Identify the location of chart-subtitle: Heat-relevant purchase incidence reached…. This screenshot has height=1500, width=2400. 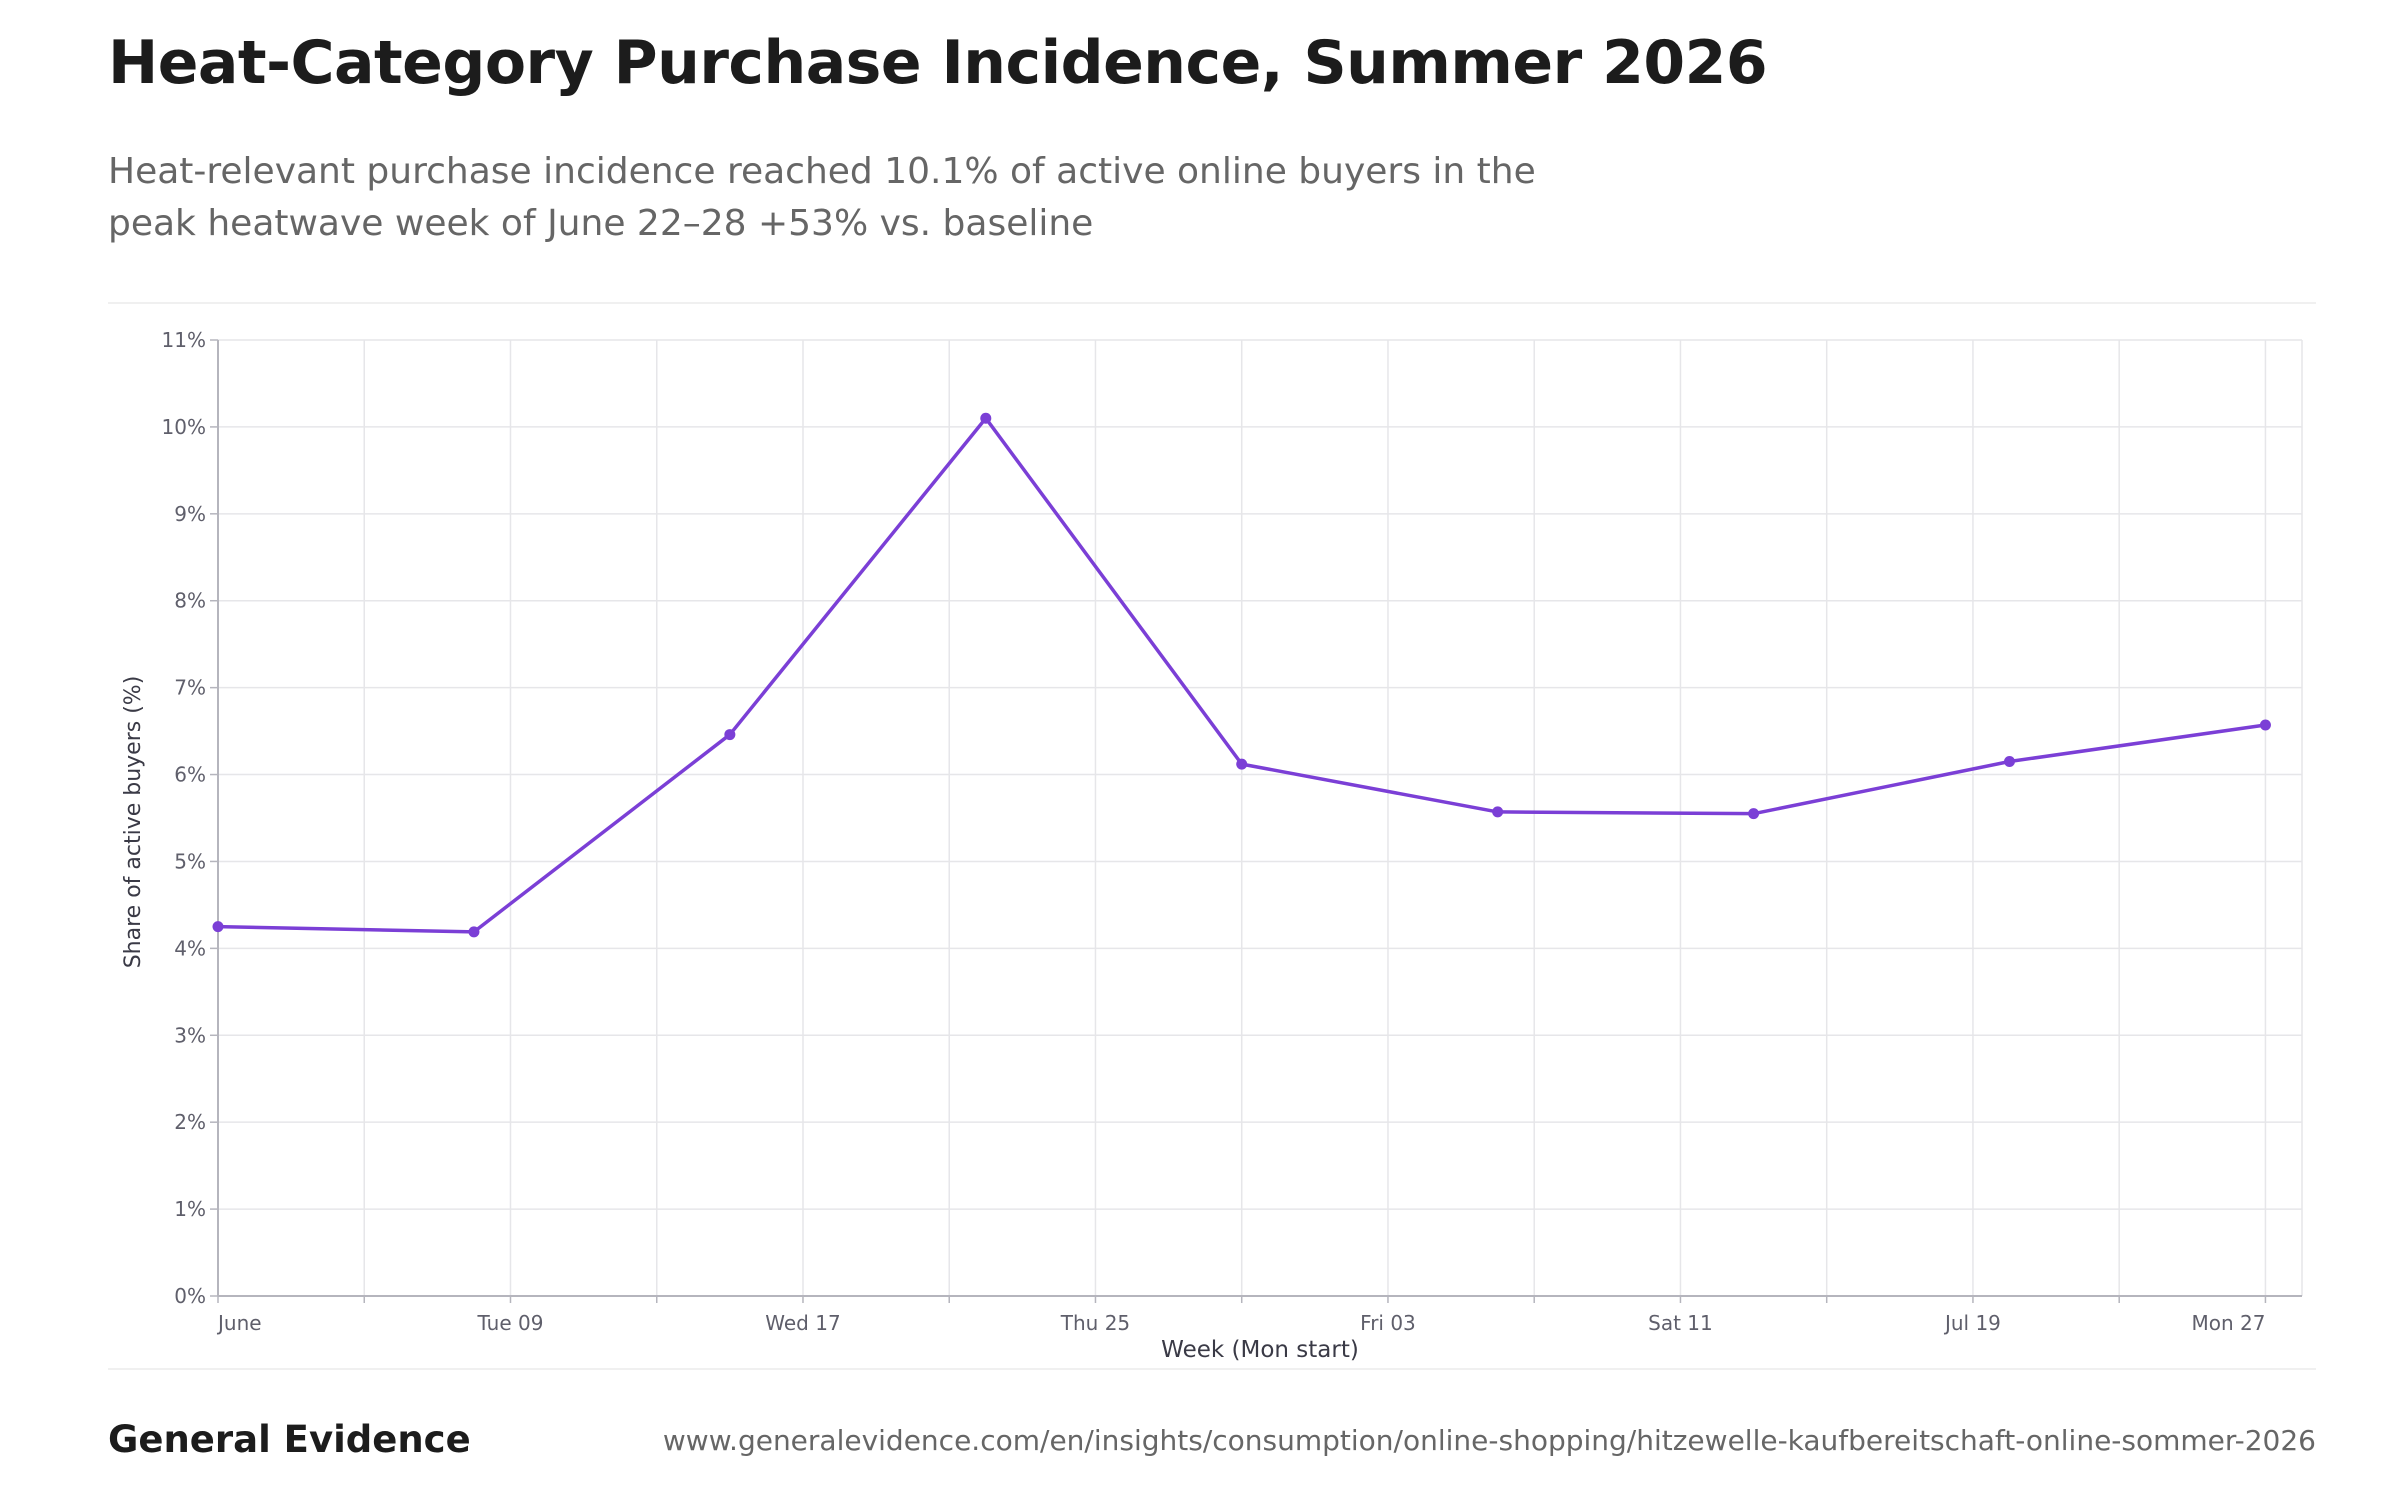
(822, 197).